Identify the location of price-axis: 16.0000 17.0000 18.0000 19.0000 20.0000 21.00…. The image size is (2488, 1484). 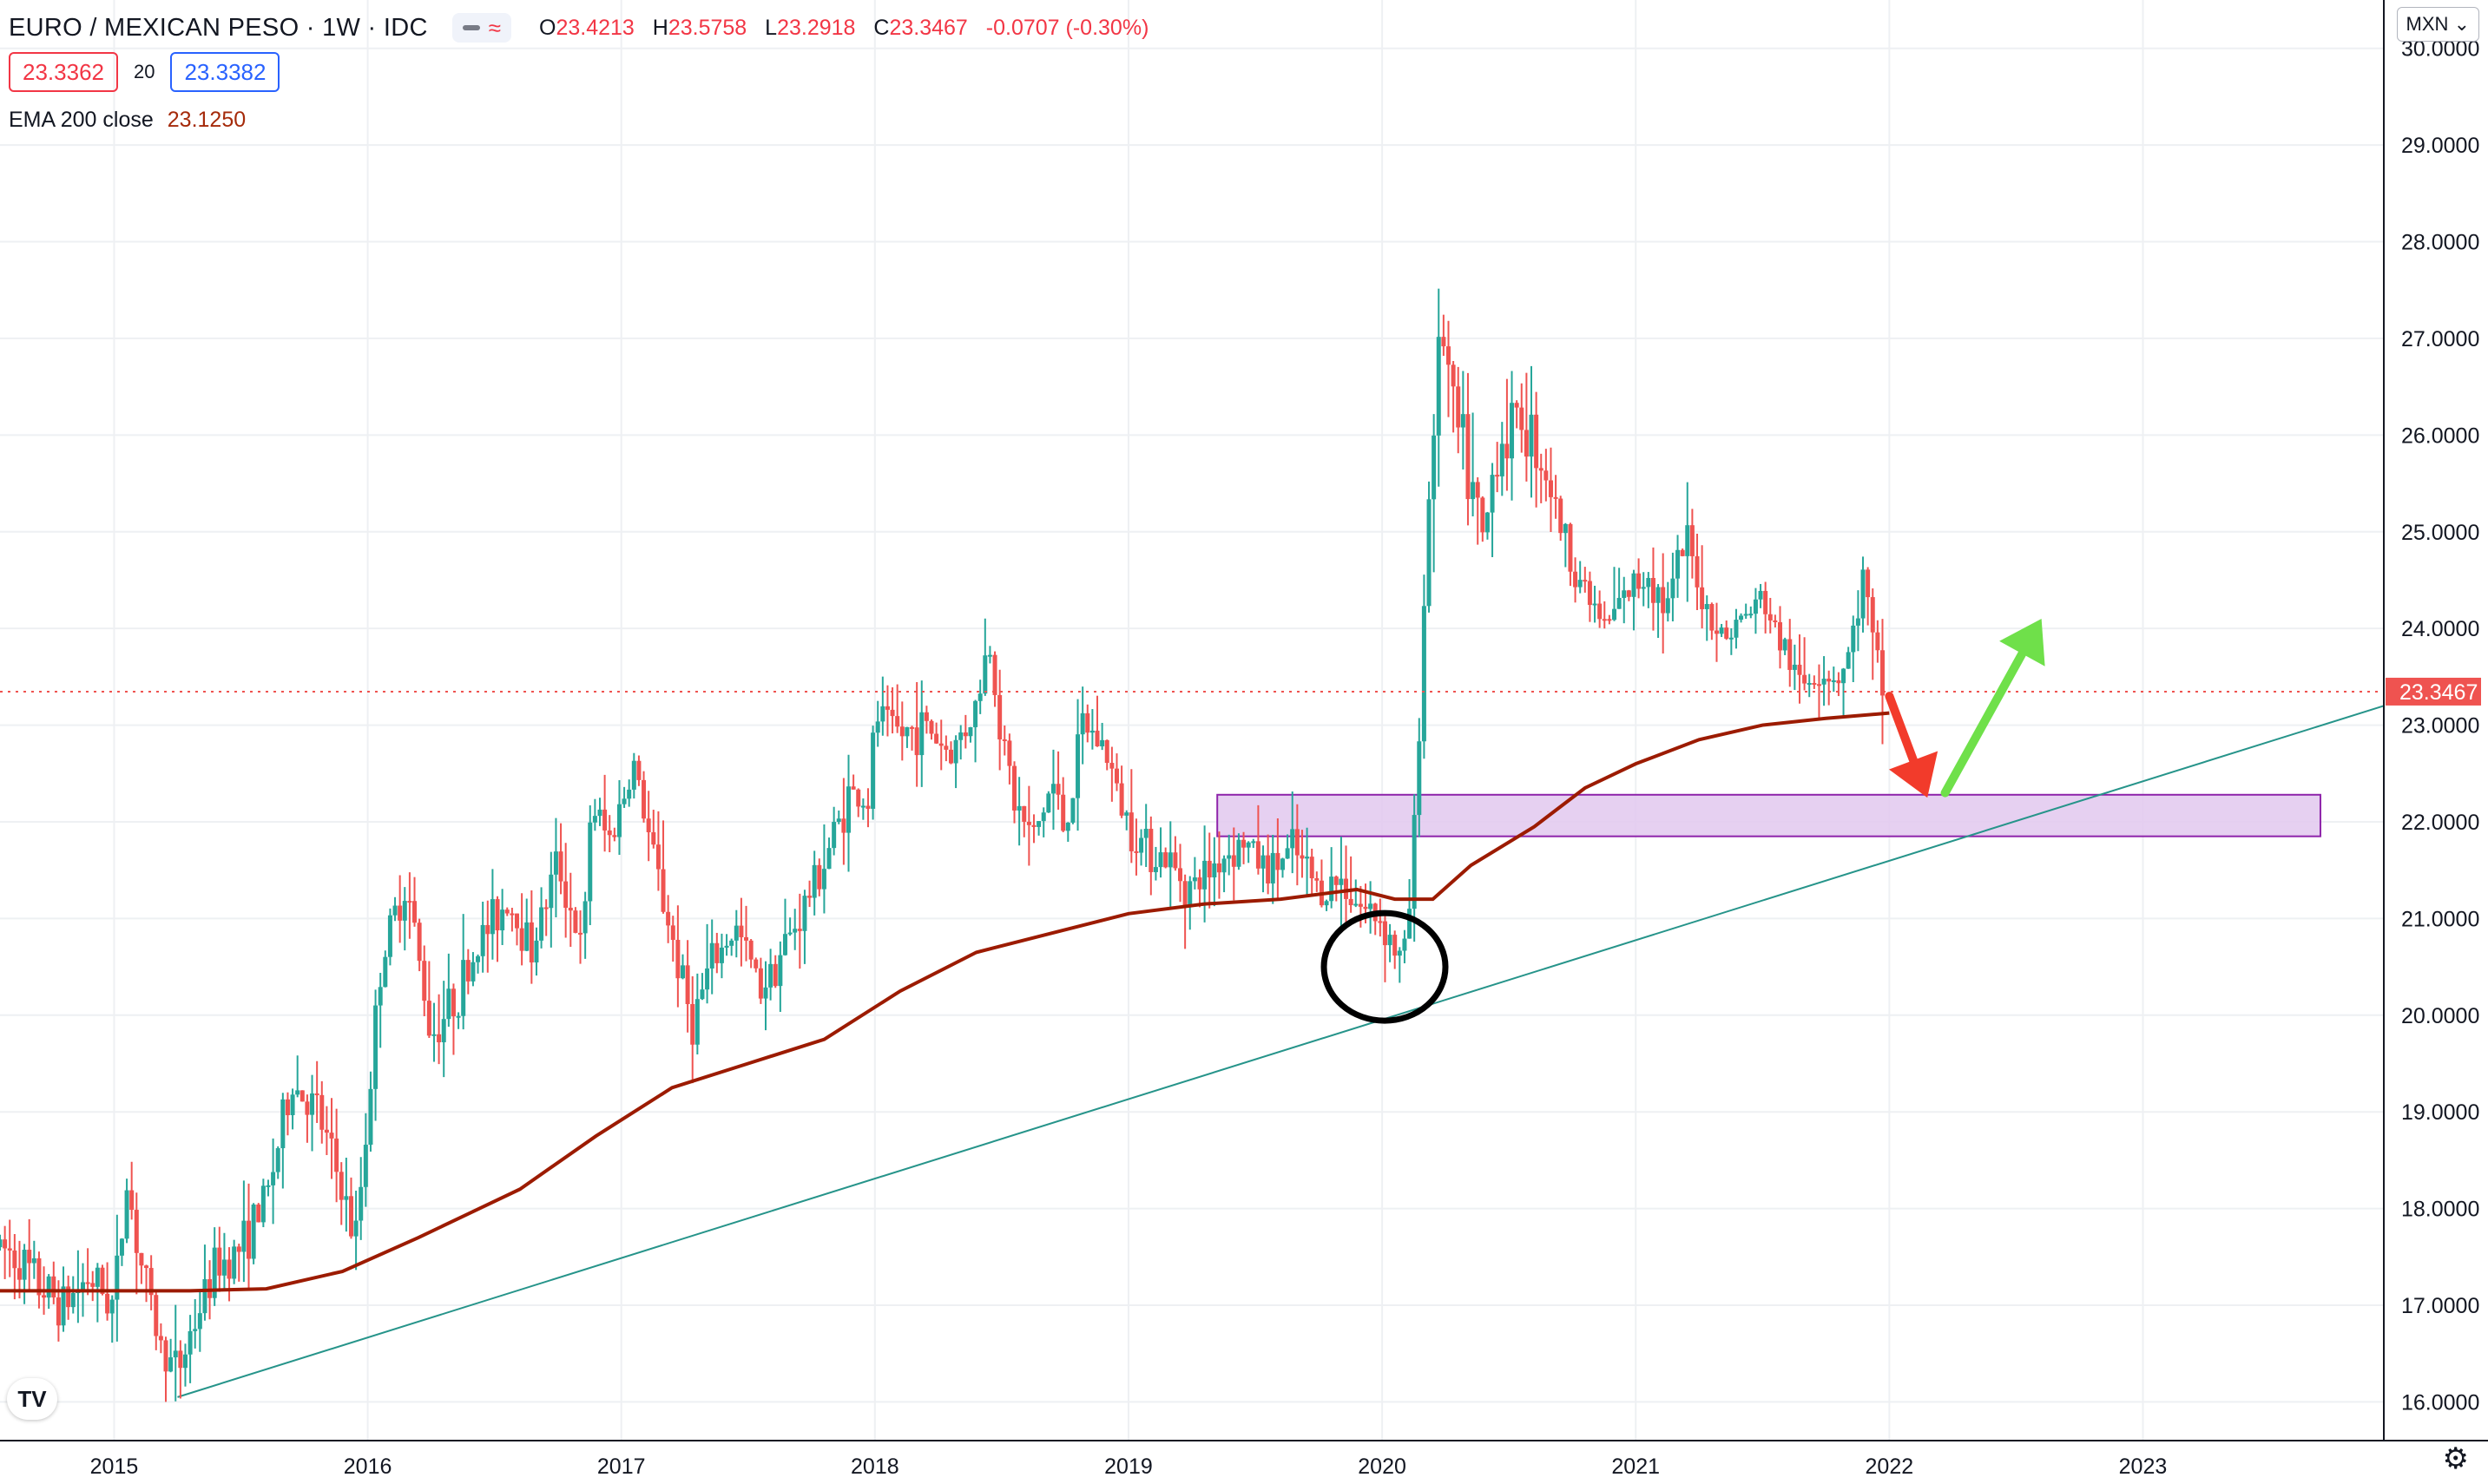
(2440, 726).